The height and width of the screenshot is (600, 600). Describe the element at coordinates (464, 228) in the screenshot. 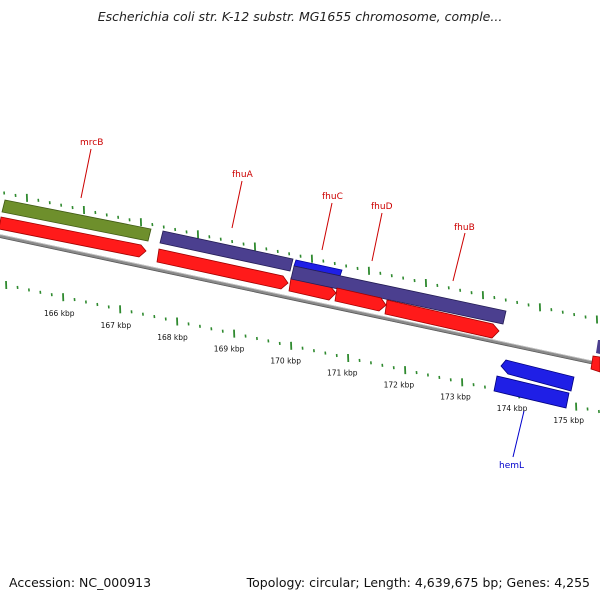

I see `fhuB-label: fhuB` at that location.